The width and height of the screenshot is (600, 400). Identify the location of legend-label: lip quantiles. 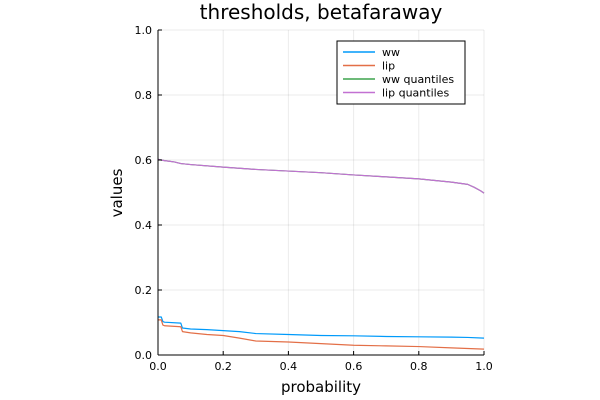
(415, 93).